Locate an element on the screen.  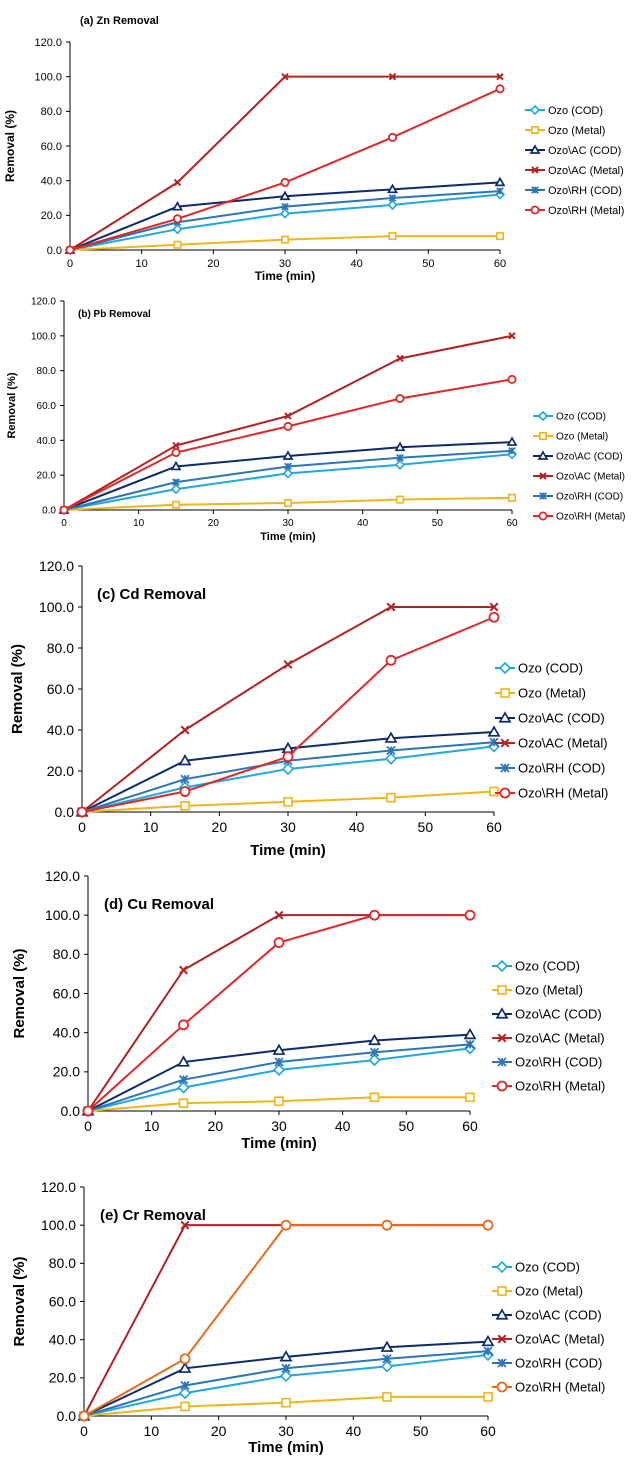
x-tick-label: 20 is located at coordinates (216, 1126).